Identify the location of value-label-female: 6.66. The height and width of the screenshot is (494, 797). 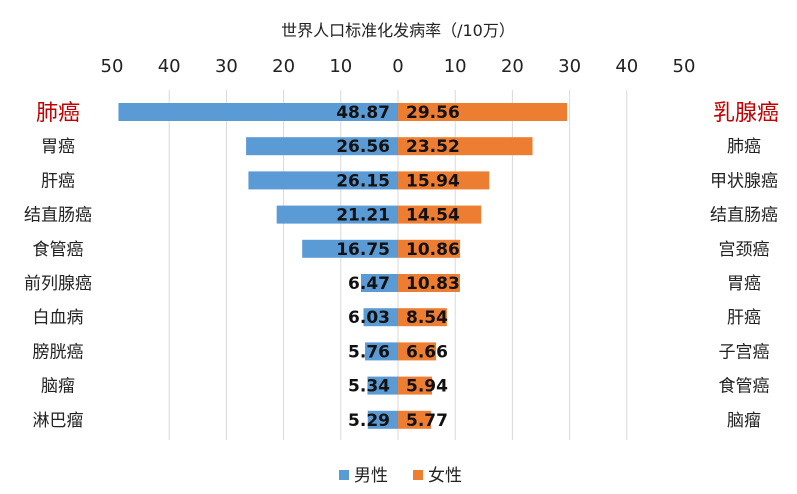
(427, 352).